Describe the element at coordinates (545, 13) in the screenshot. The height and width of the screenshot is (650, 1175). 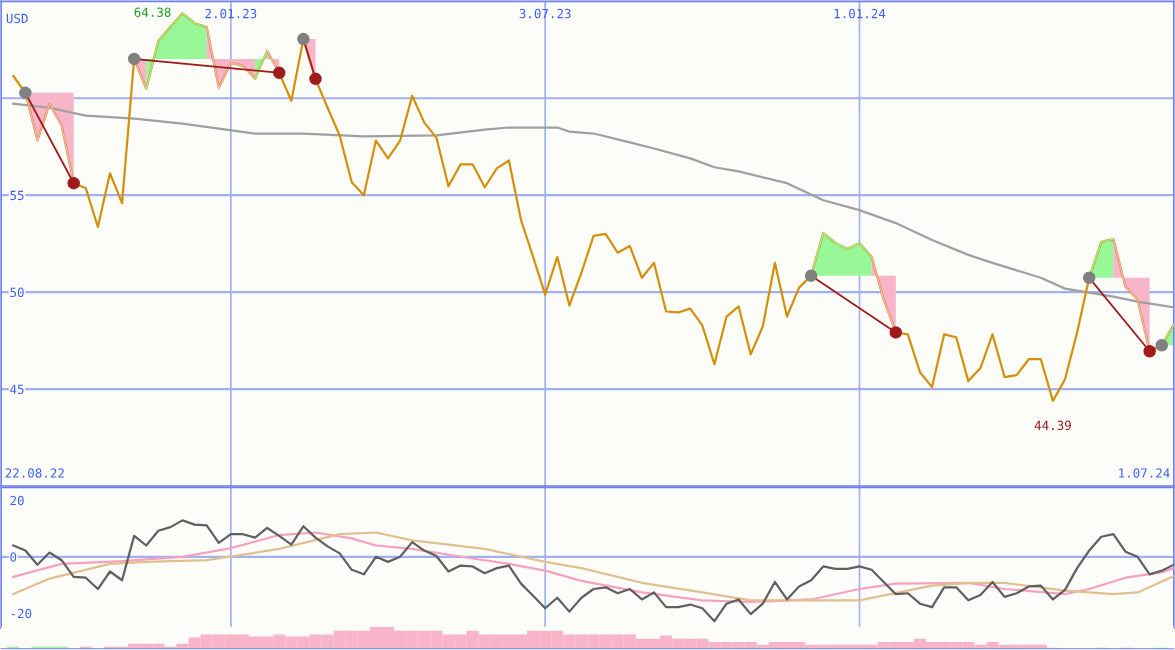
I see `x-tick-label: 3.07.23` at that location.